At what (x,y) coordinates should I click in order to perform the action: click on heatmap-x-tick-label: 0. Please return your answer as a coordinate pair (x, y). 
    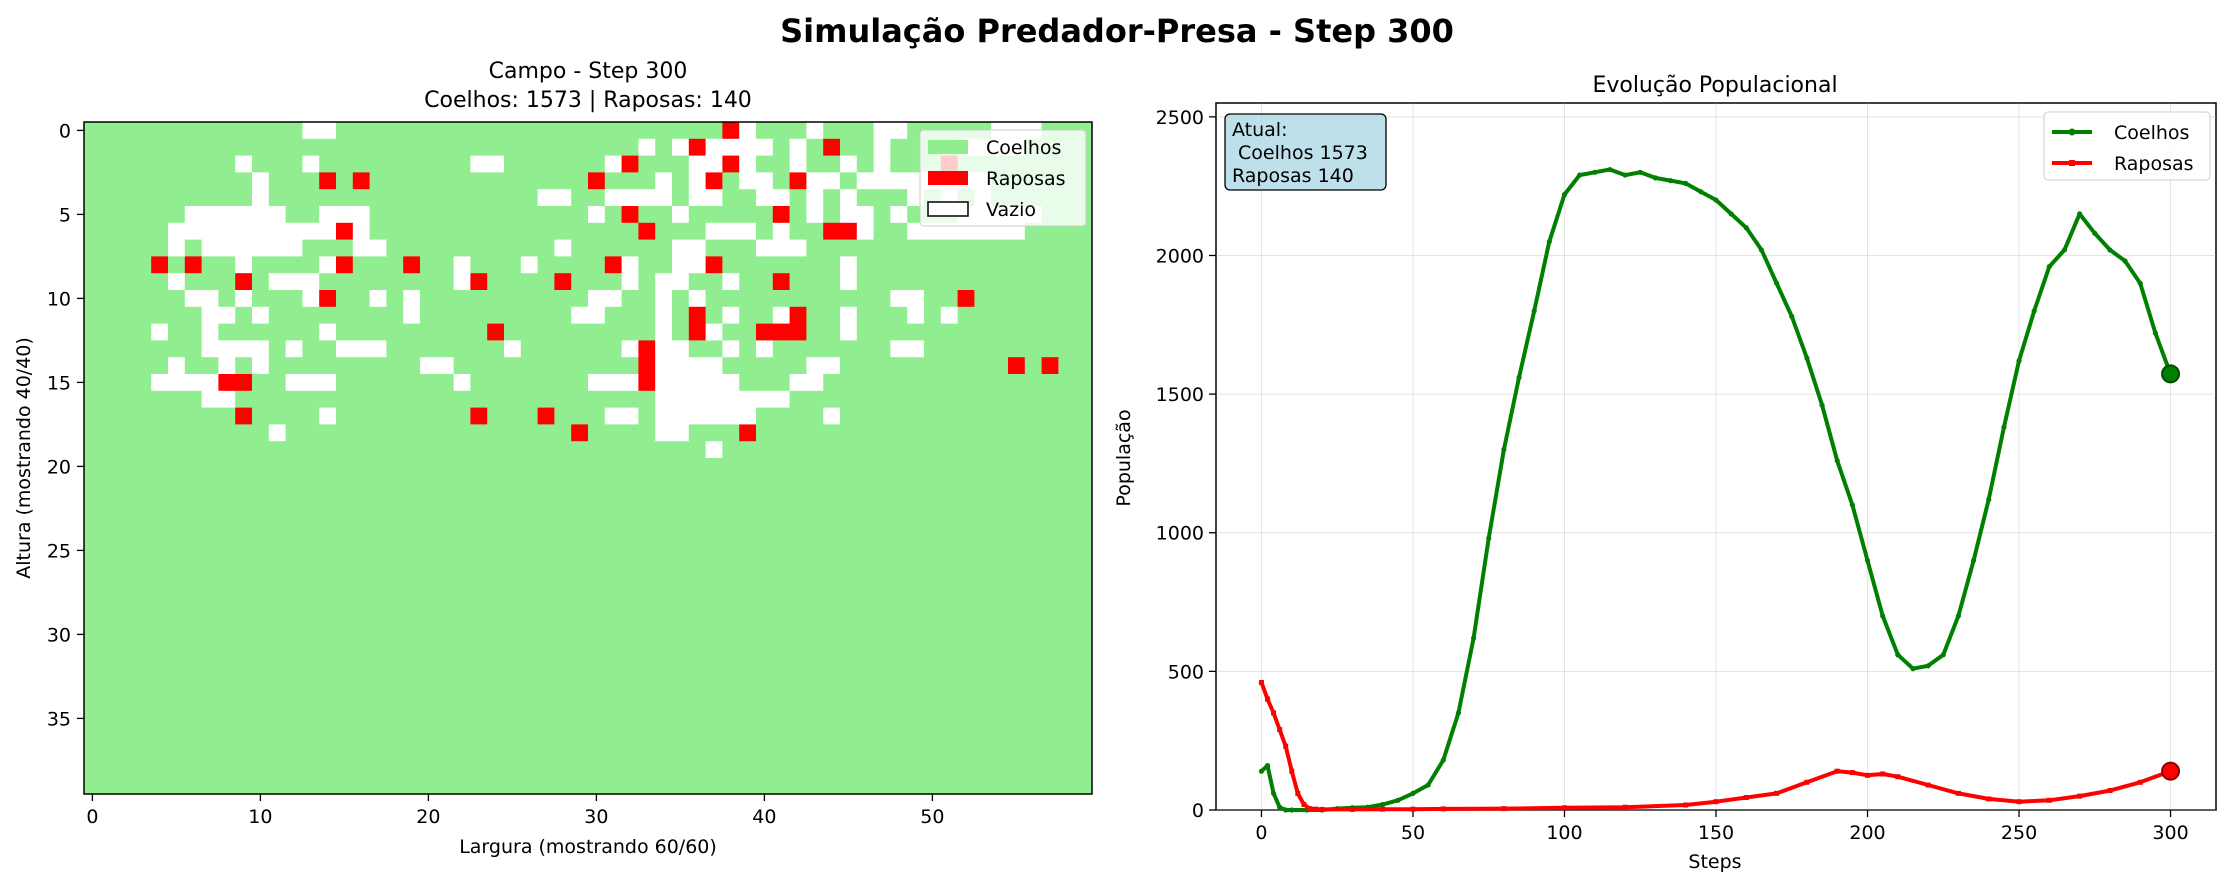
    Looking at the image, I should click on (92, 817).